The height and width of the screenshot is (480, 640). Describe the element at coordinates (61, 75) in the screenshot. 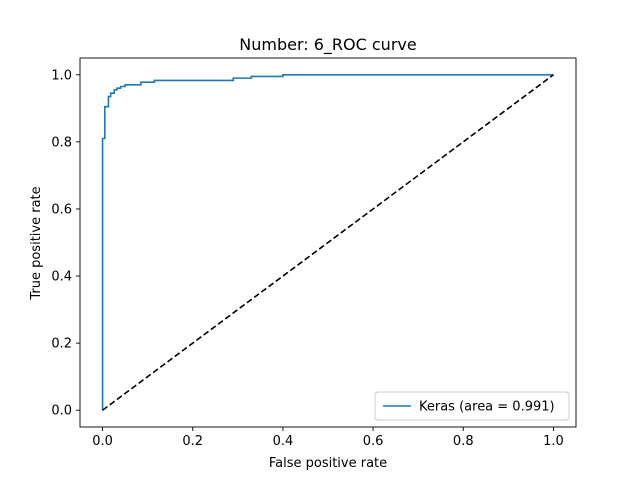

I see `y-tick-label: 1.0` at that location.